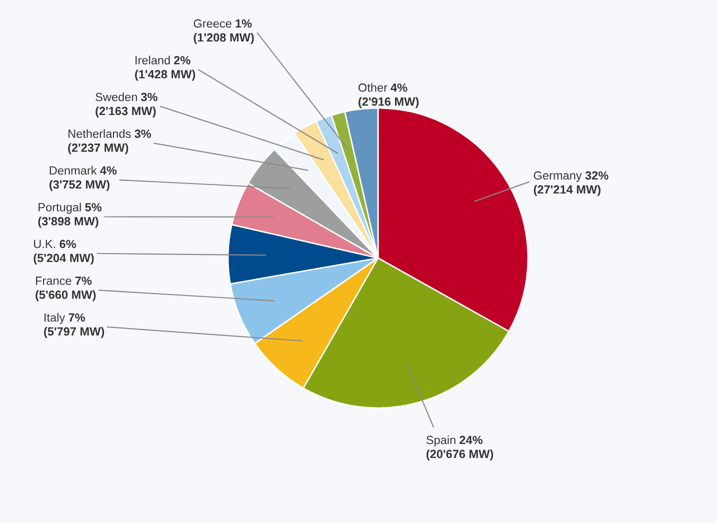 The image size is (718, 523). What do you see at coordinates (79, 186) in the screenshot?
I see `data-label: (3'752 MW)` at bounding box center [79, 186].